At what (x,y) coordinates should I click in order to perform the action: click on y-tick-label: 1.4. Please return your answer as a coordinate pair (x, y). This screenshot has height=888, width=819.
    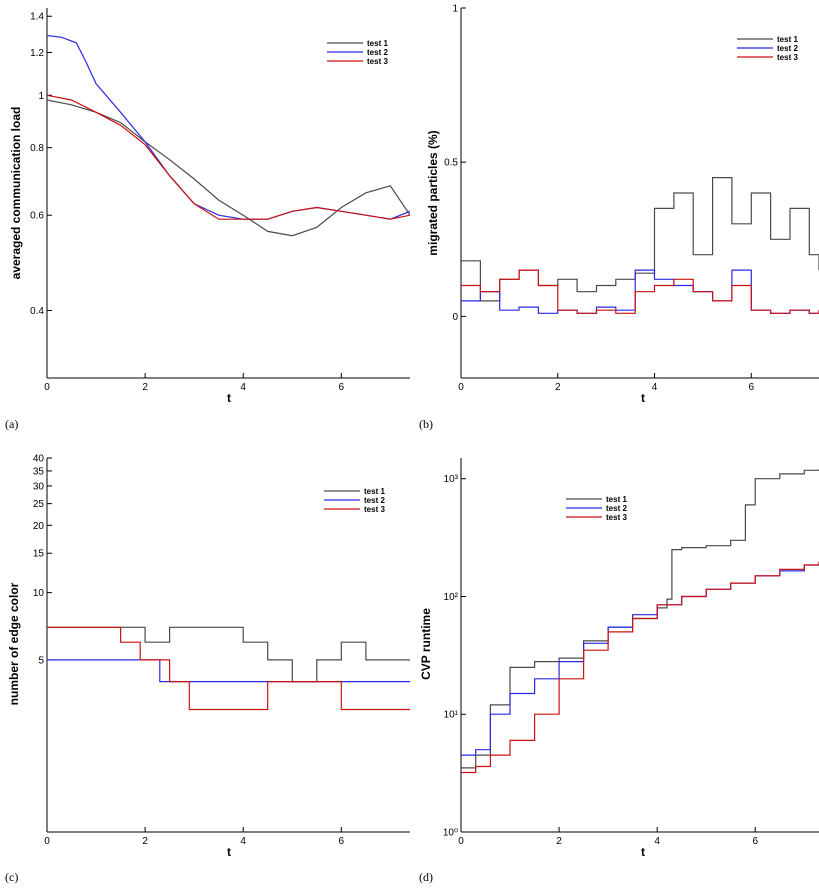
    Looking at the image, I should click on (37, 17).